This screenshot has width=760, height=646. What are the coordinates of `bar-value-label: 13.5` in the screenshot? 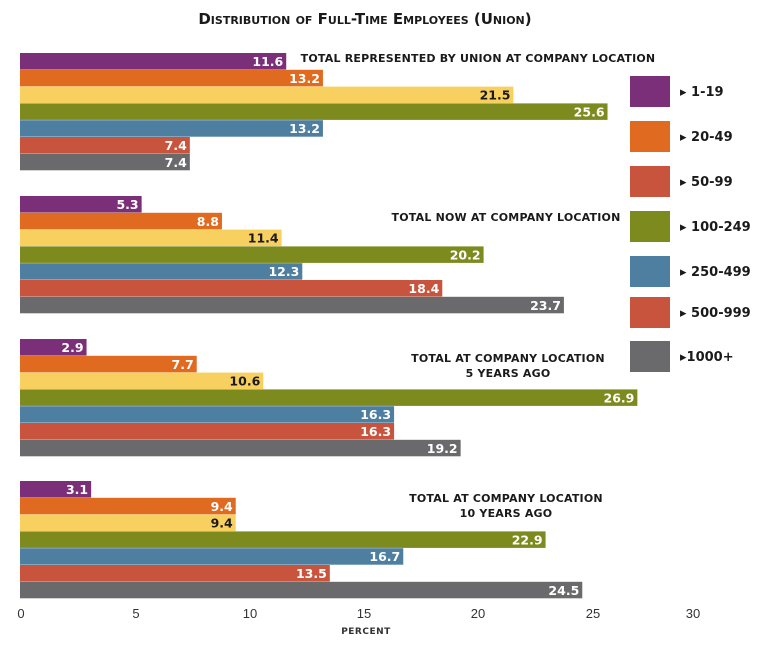 It's located at (311, 573).